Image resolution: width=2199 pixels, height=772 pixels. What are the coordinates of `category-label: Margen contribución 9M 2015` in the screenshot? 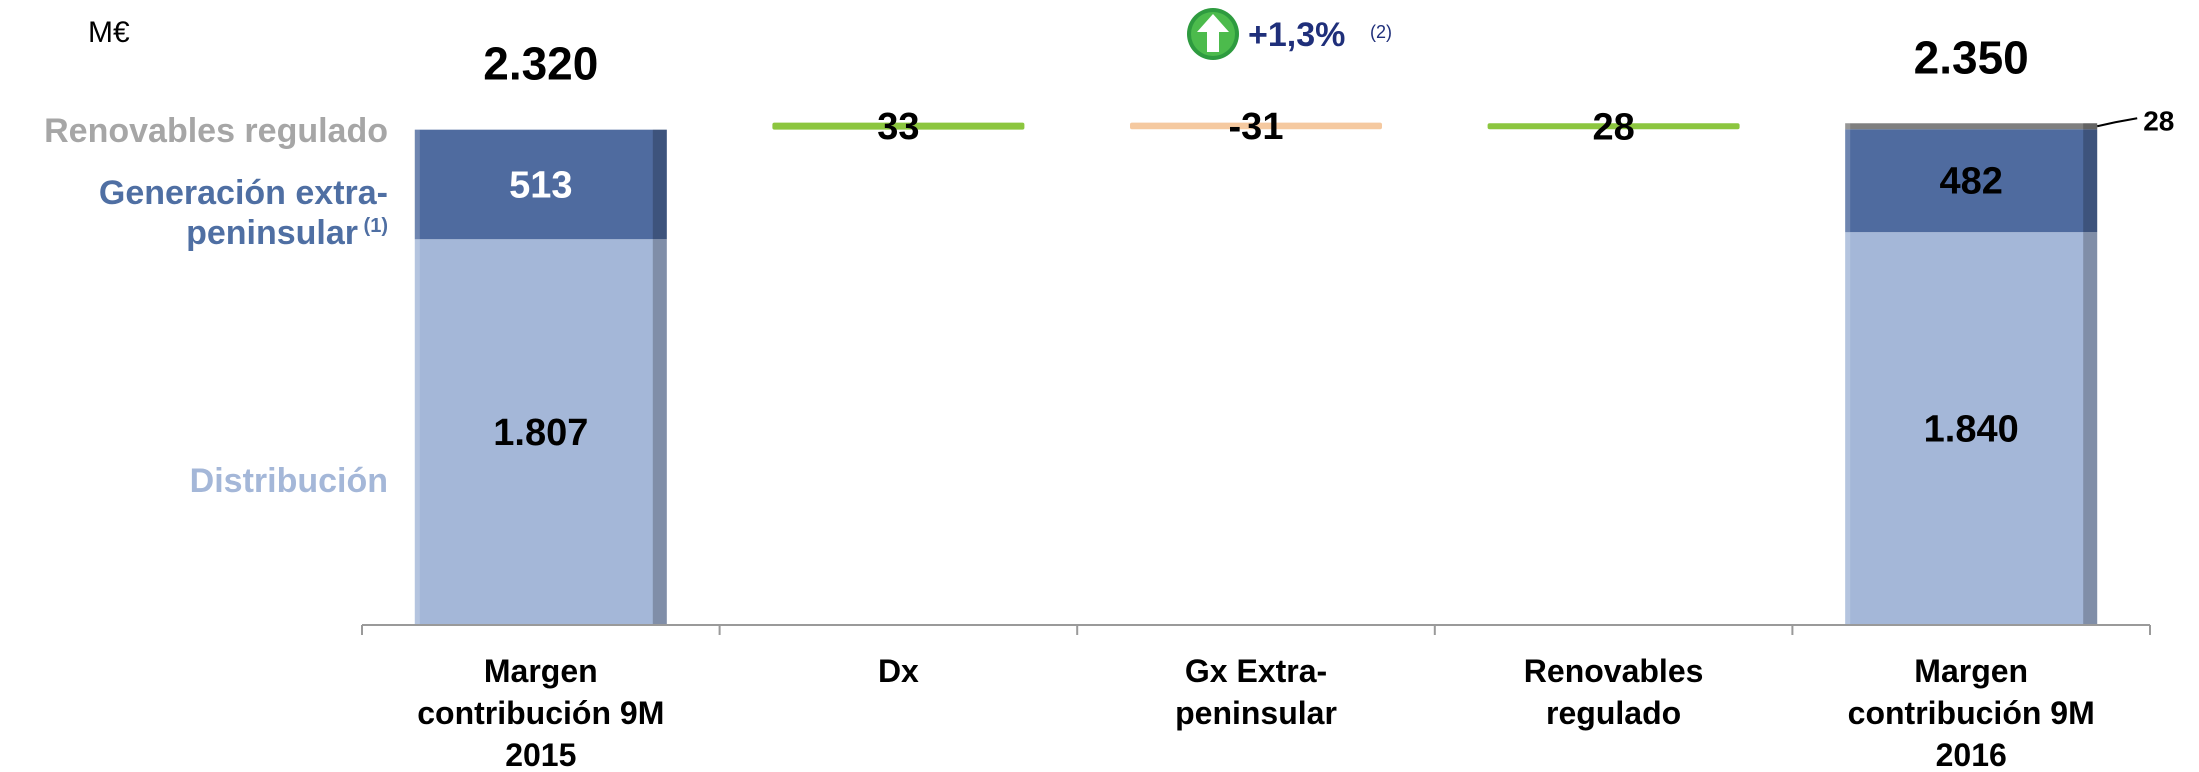 It's located at (540, 712).